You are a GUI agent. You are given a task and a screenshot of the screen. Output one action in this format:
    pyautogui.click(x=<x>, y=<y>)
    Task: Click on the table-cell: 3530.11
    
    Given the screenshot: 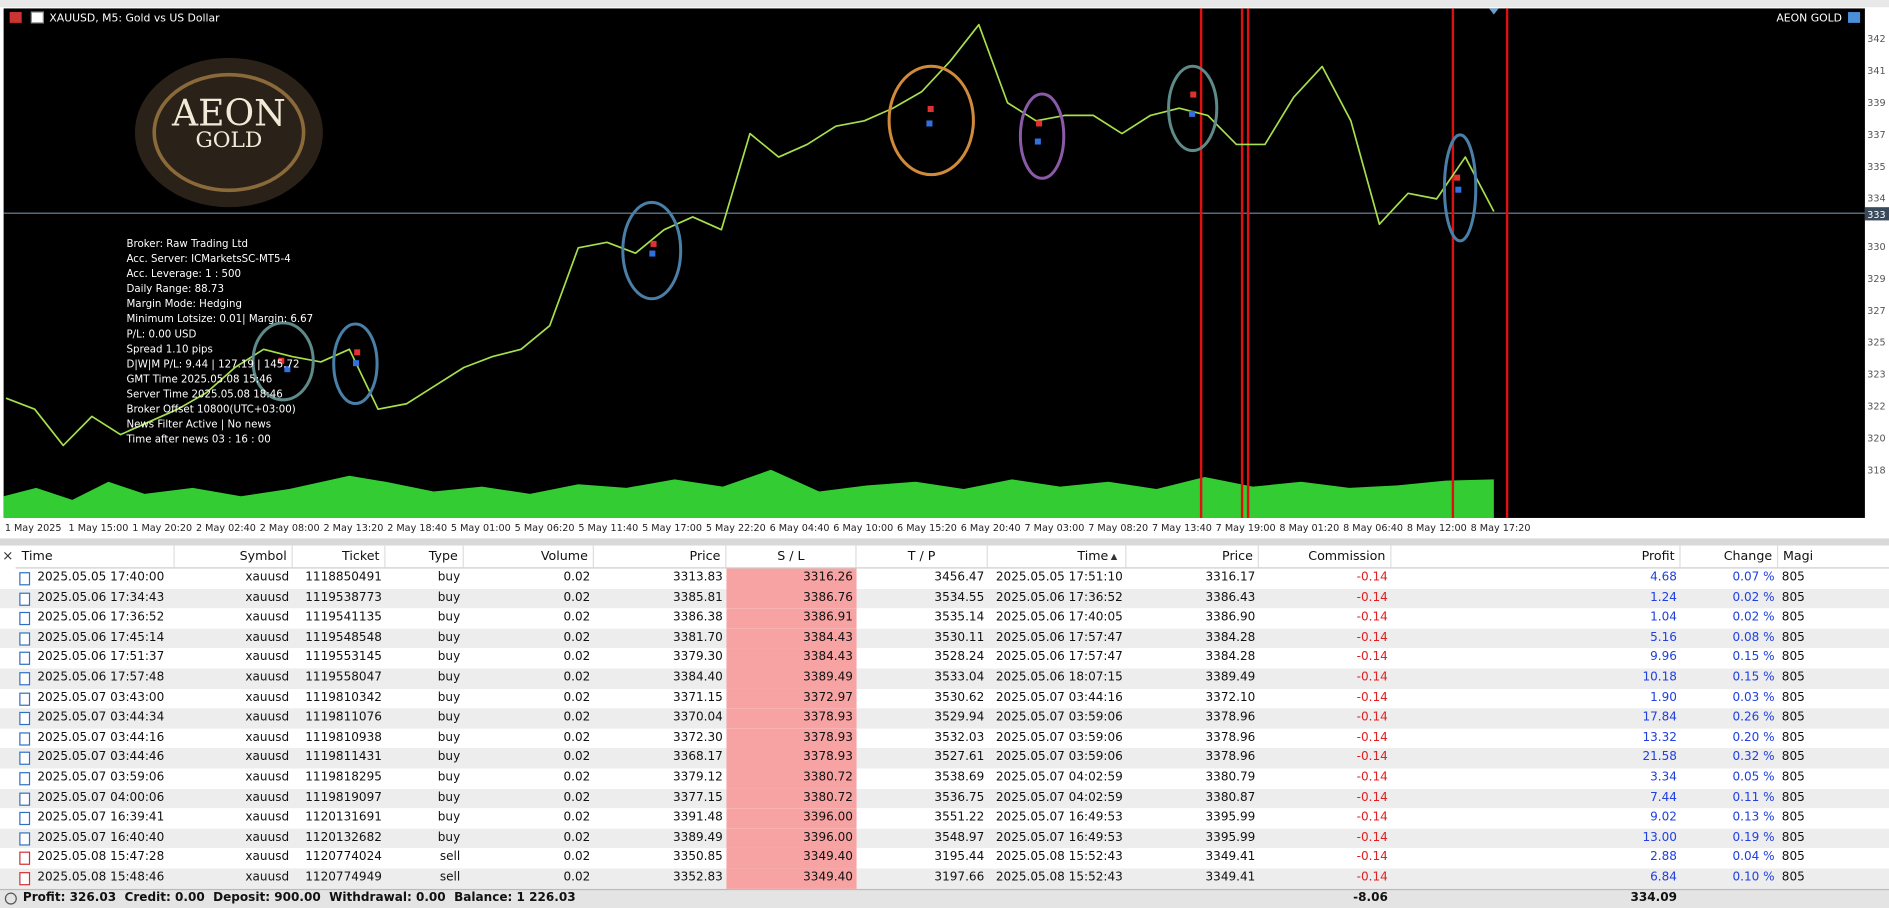 What is the action you would take?
    pyautogui.click(x=959, y=637)
    